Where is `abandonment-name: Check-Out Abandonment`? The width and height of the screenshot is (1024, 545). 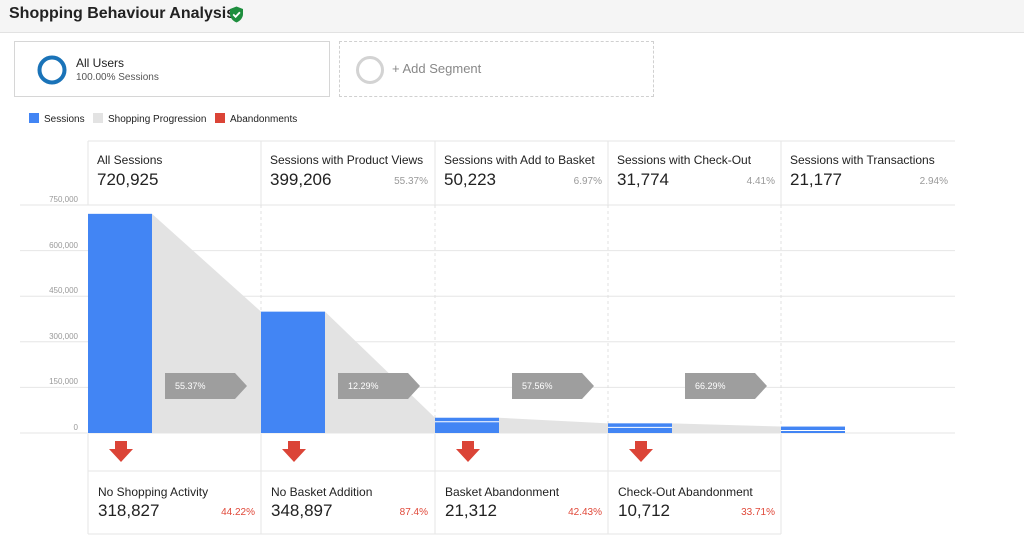
abandonment-name: Check-Out Abandonment is located at coordinates (685, 492).